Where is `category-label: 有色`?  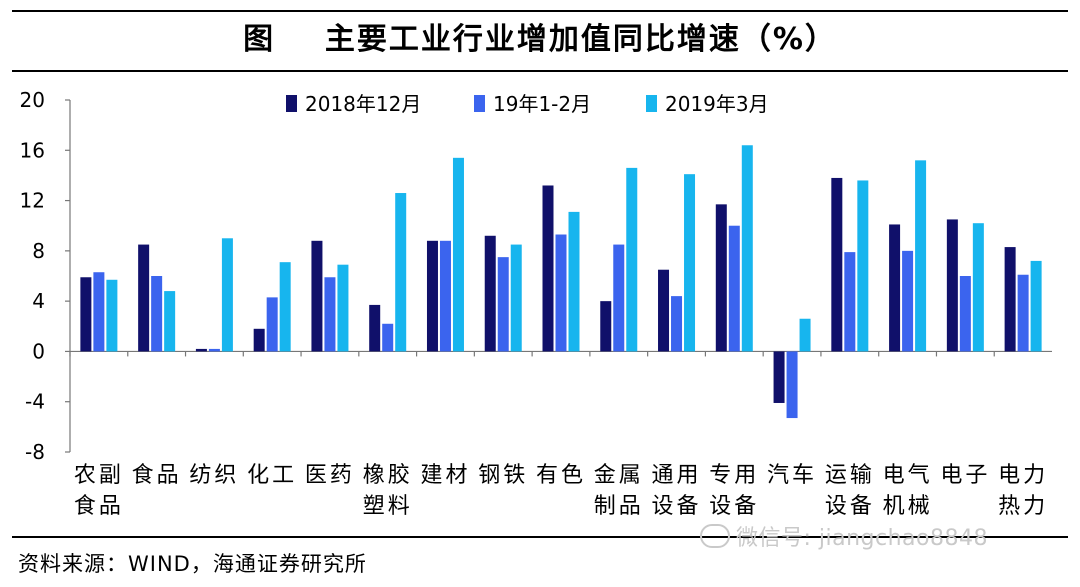
category-label: 有色 is located at coordinates (561, 475).